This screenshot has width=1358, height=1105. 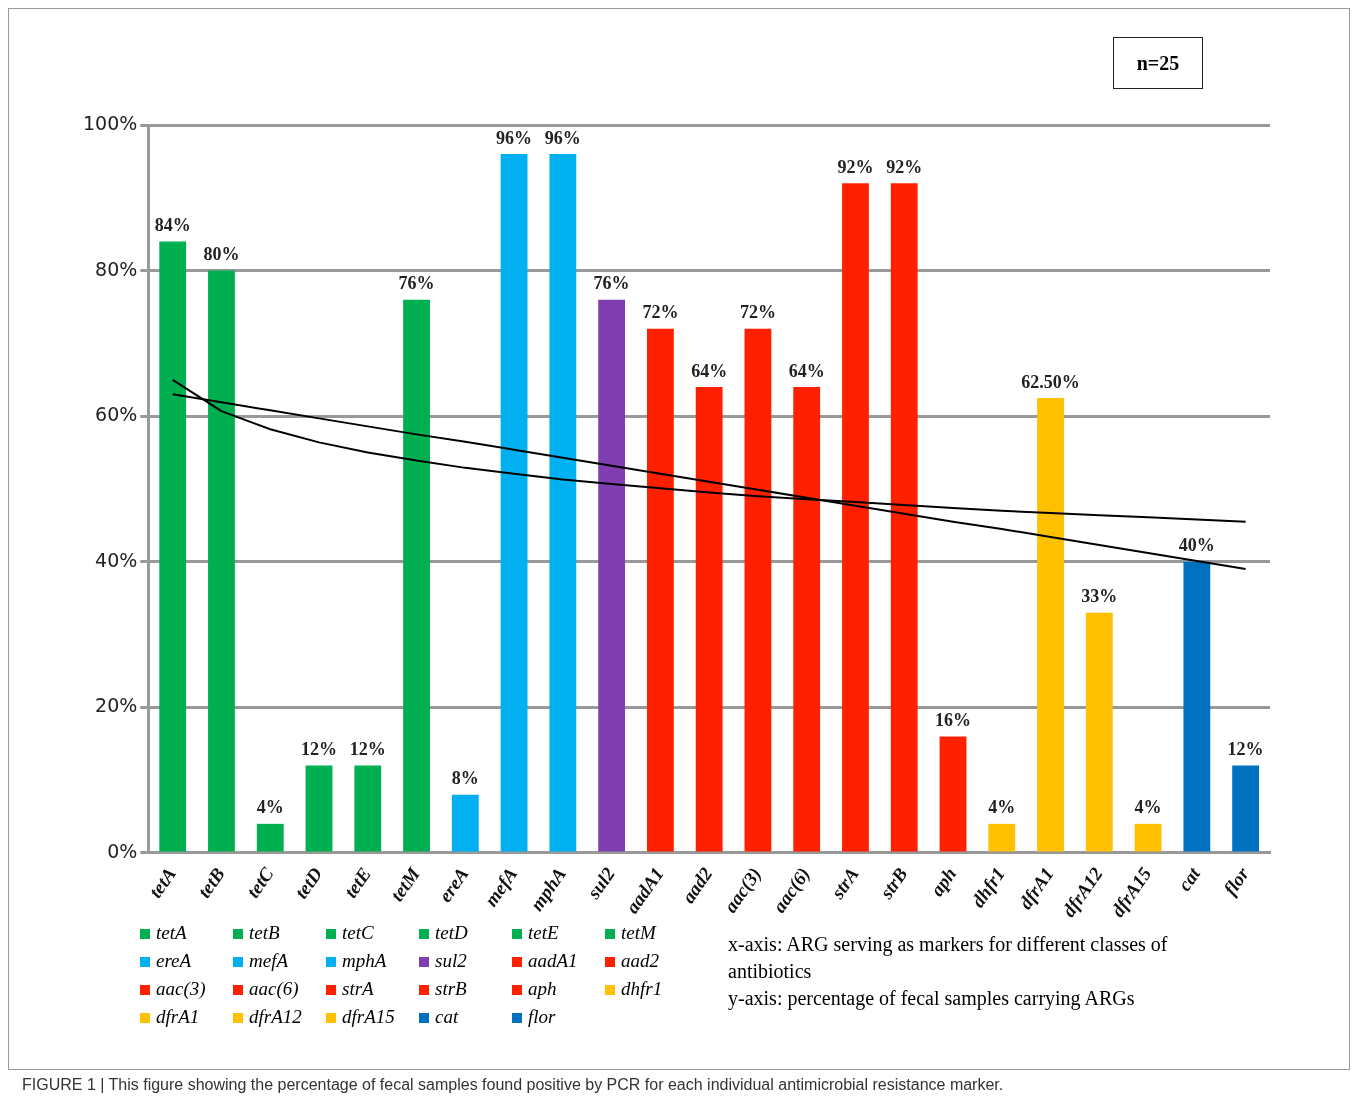 I want to click on category-label: flor, so click(x=542, y=1016).